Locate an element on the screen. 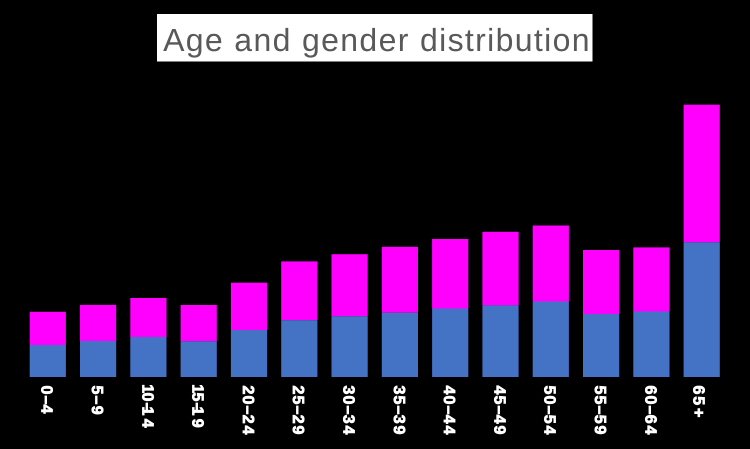 This screenshot has width=750, height=449. svg-text: 65+ is located at coordinates (698, 402).